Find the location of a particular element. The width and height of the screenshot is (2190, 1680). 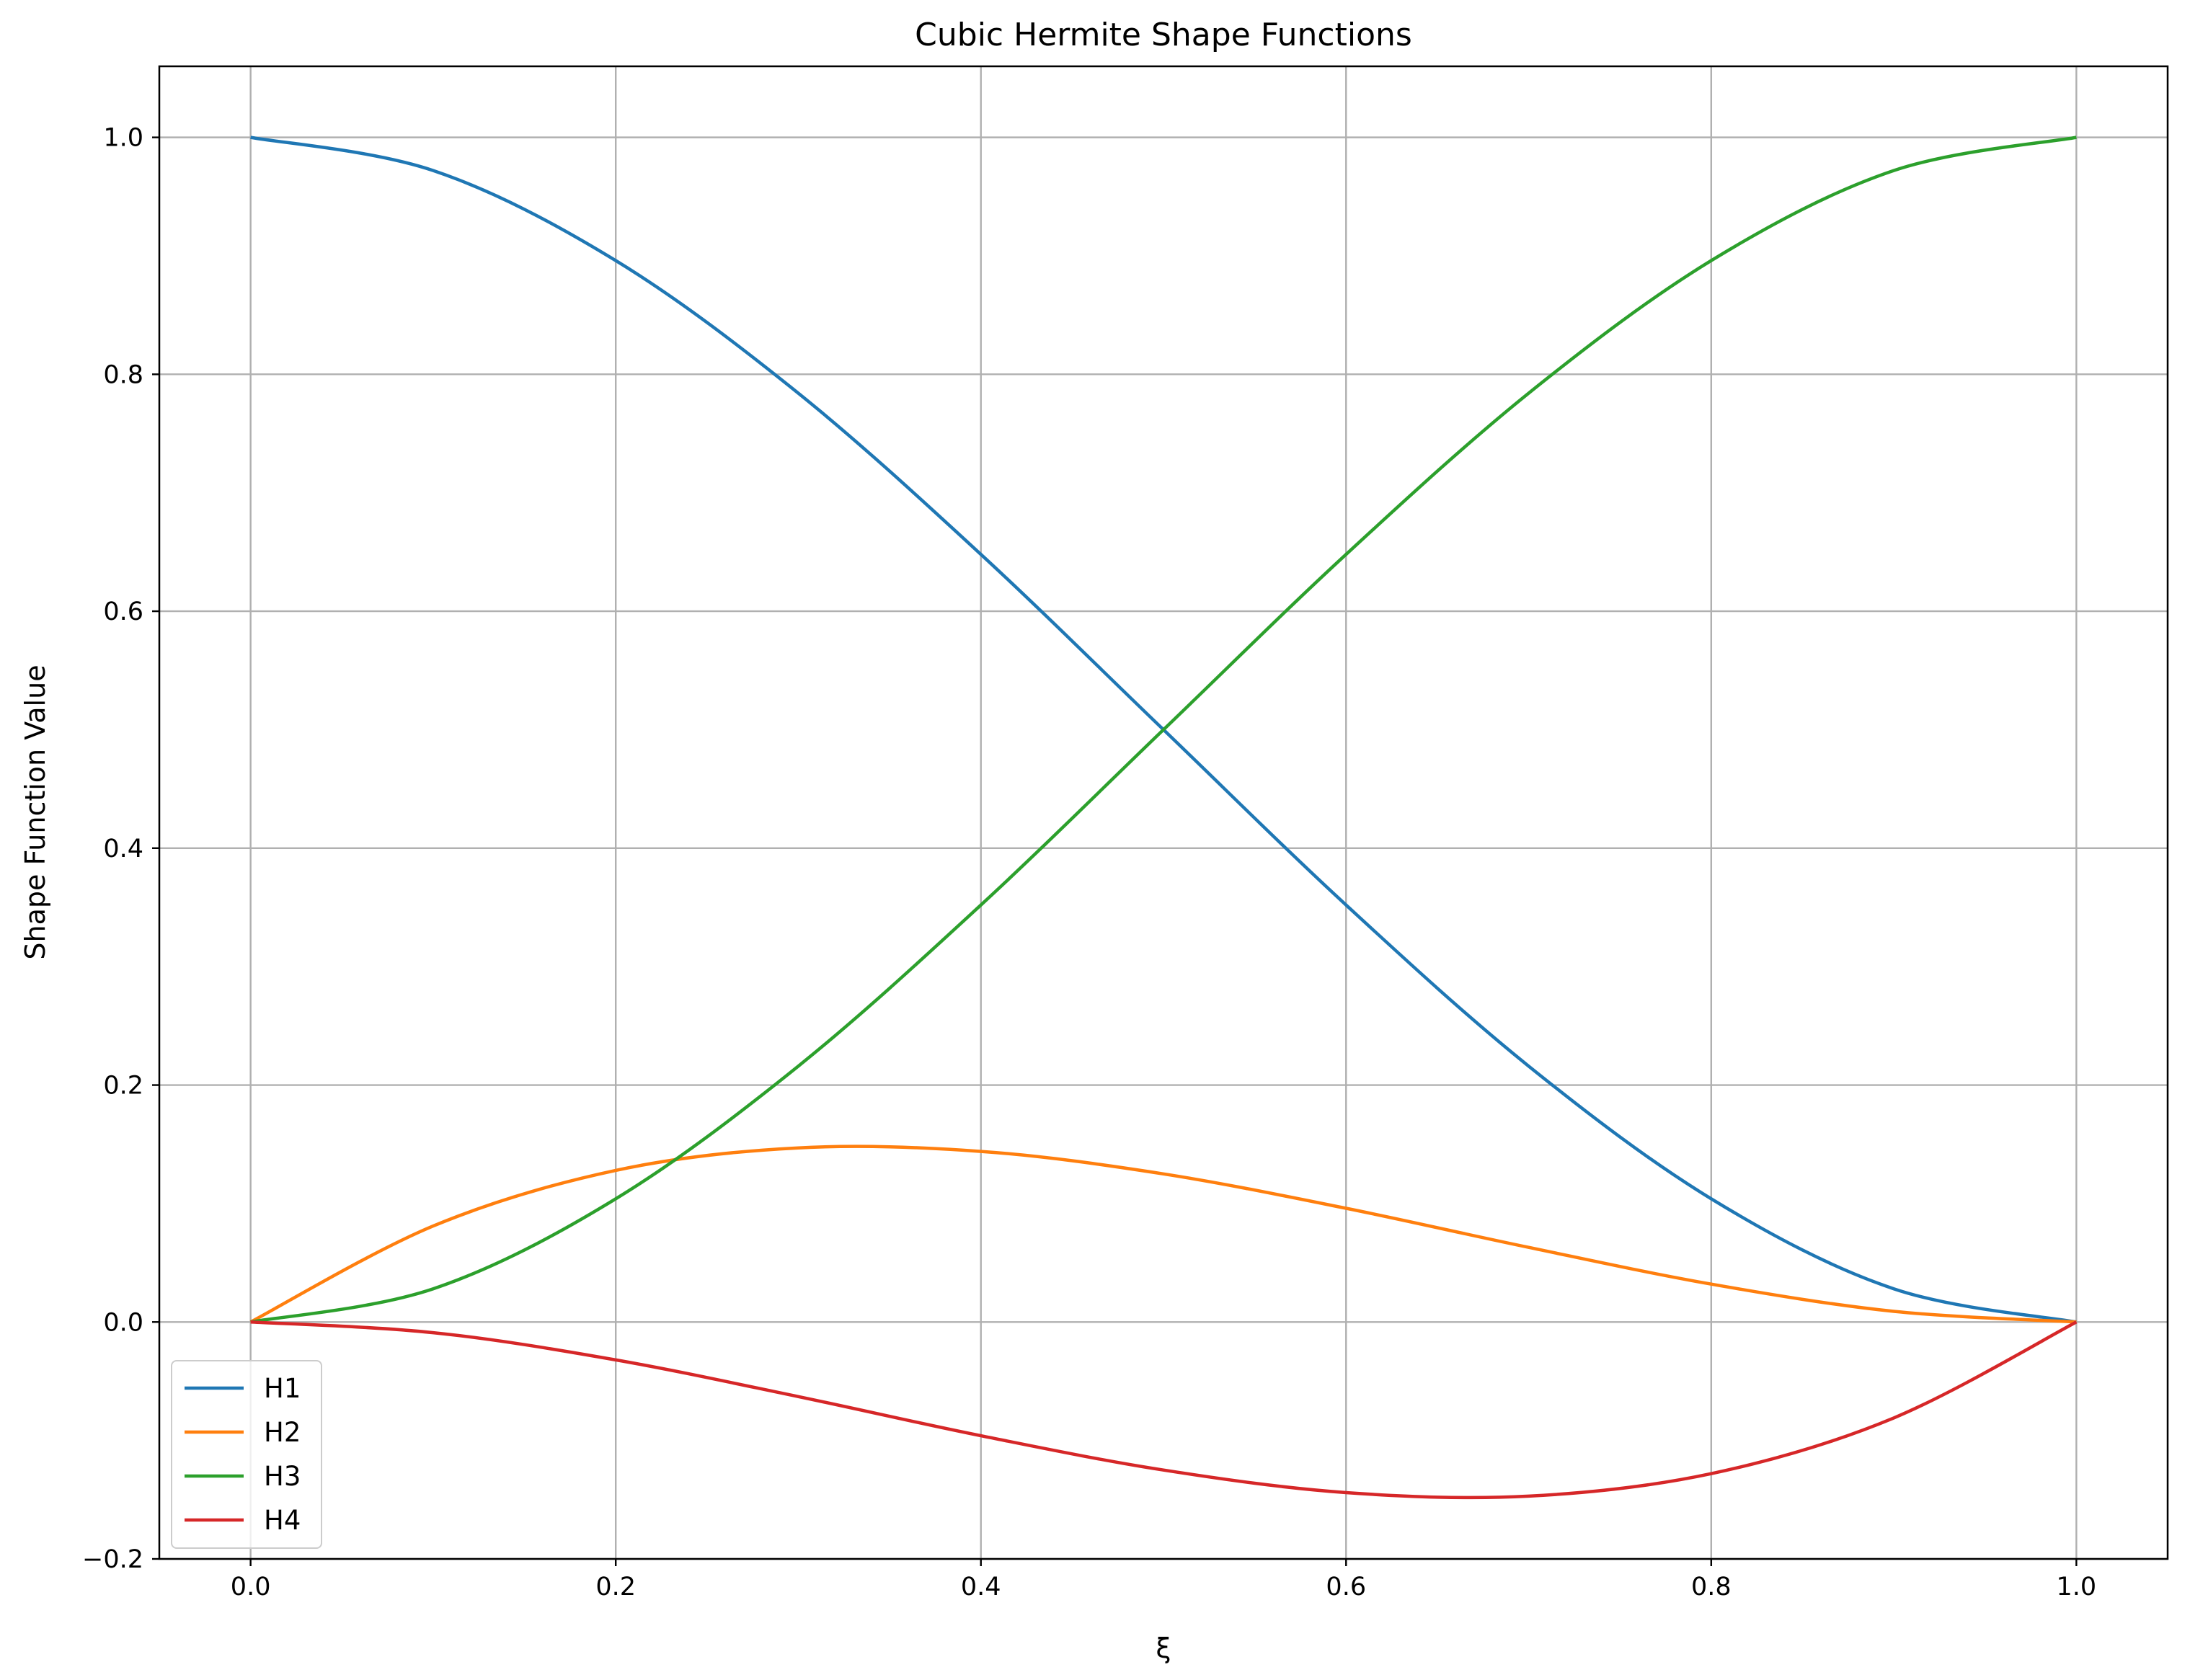

legend: H1 H2 H3 H4 is located at coordinates (246, 1454).